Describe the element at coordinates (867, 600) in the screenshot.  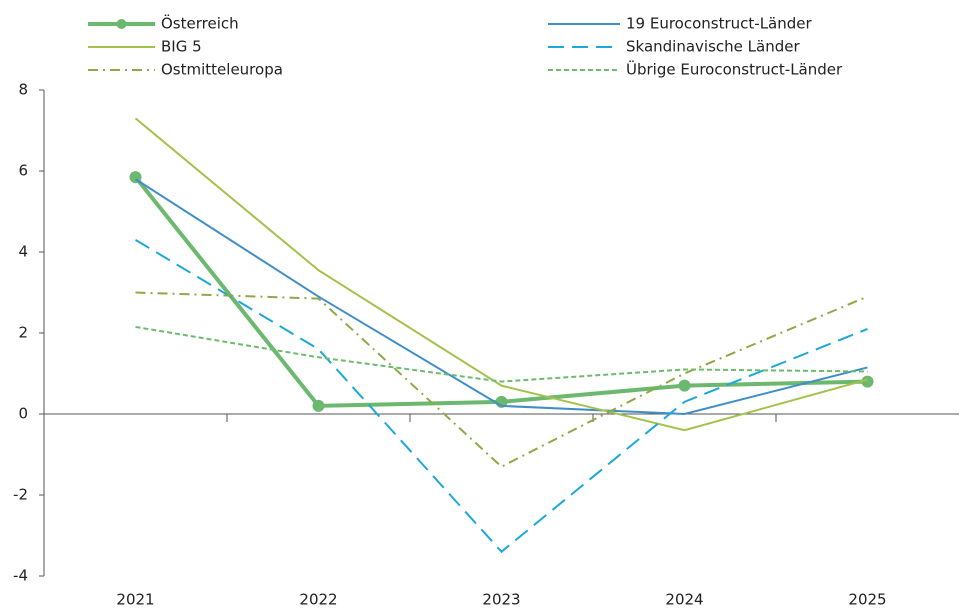
I see `x-tick-label: 2025` at that location.